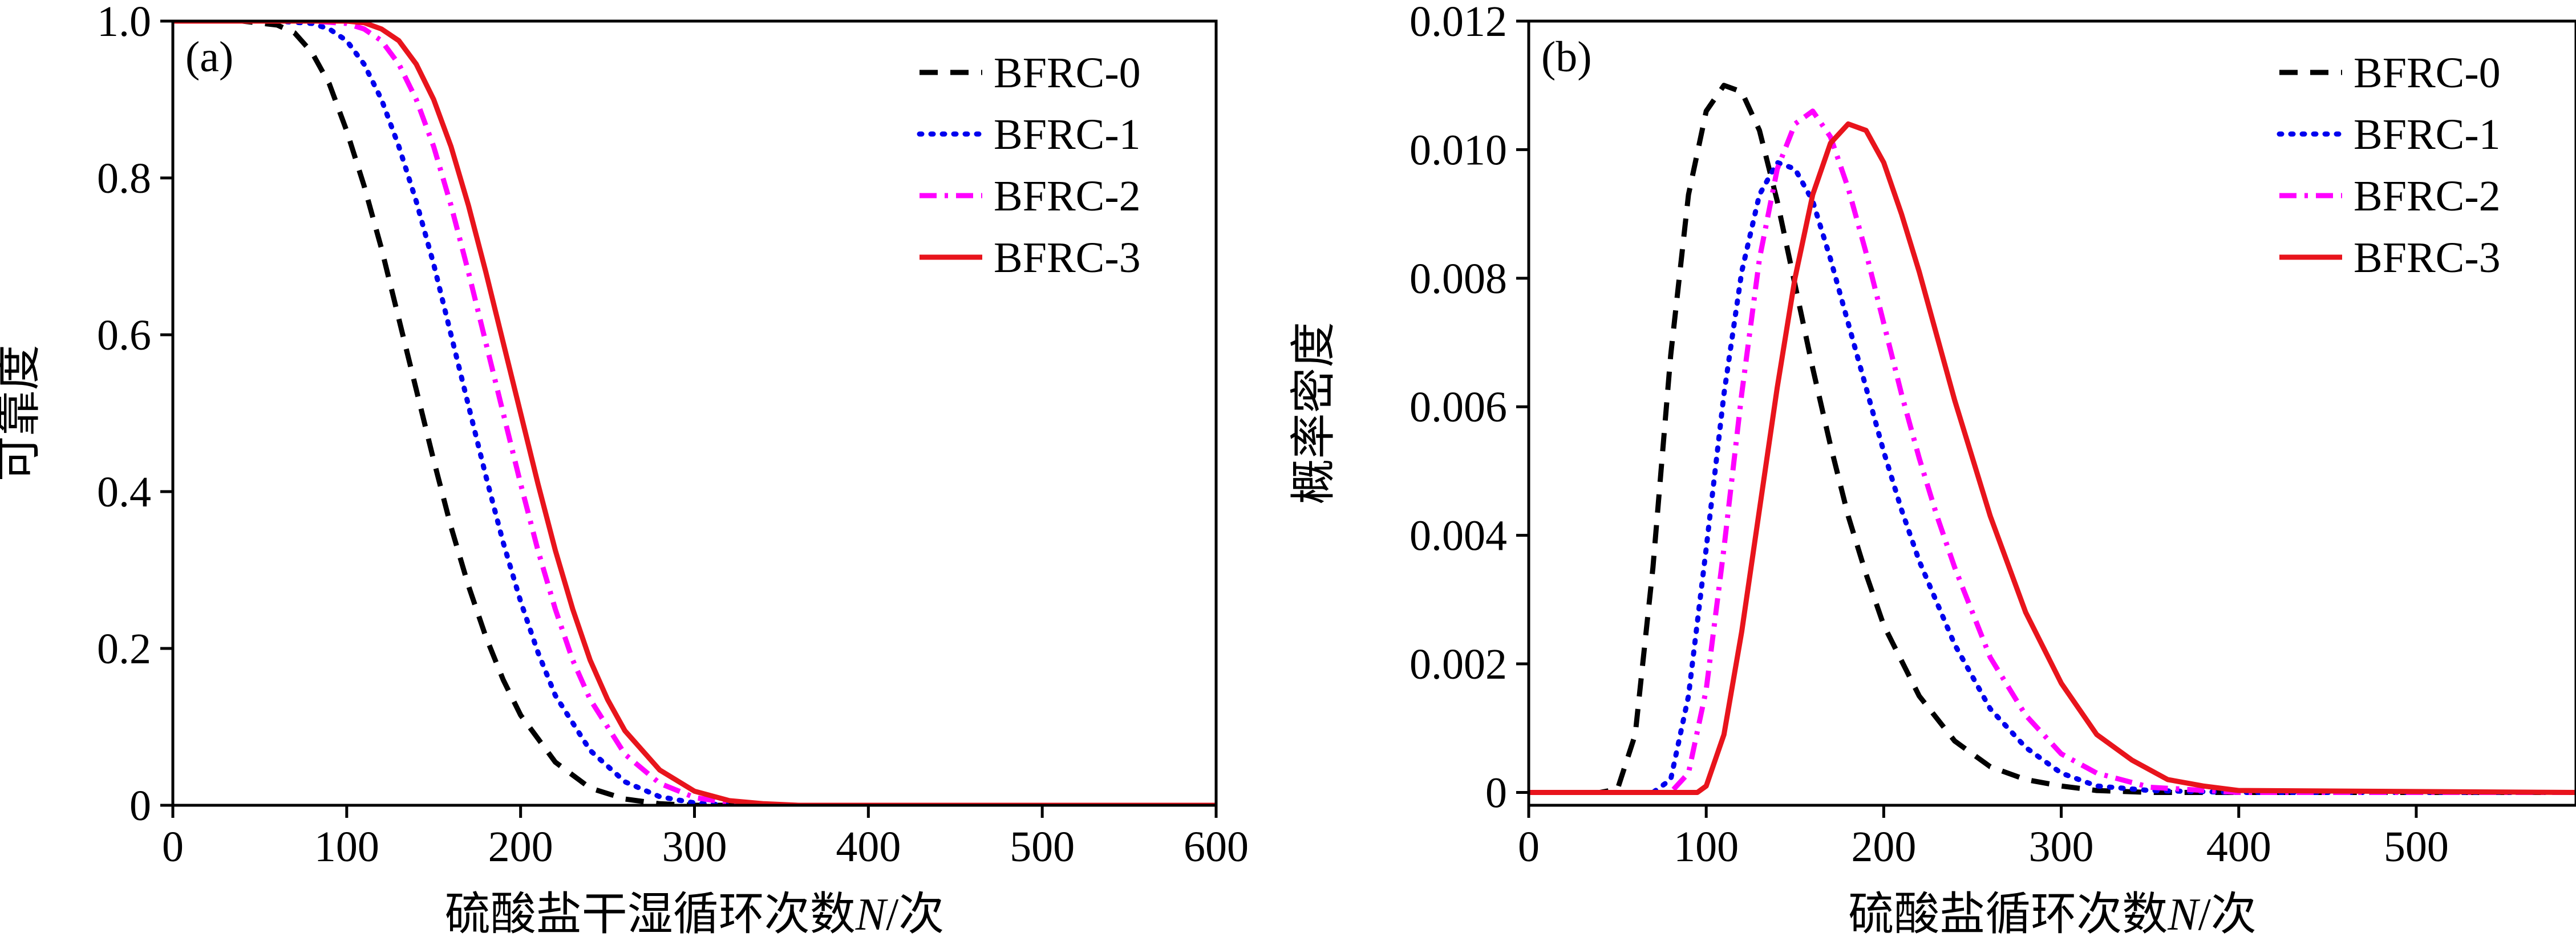 The height and width of the screenshot is (949, 2576). What do you see at coordinates (209, 57) in the screenshot?
I see `panel-label: (a)` at bounding box center [209, 57].